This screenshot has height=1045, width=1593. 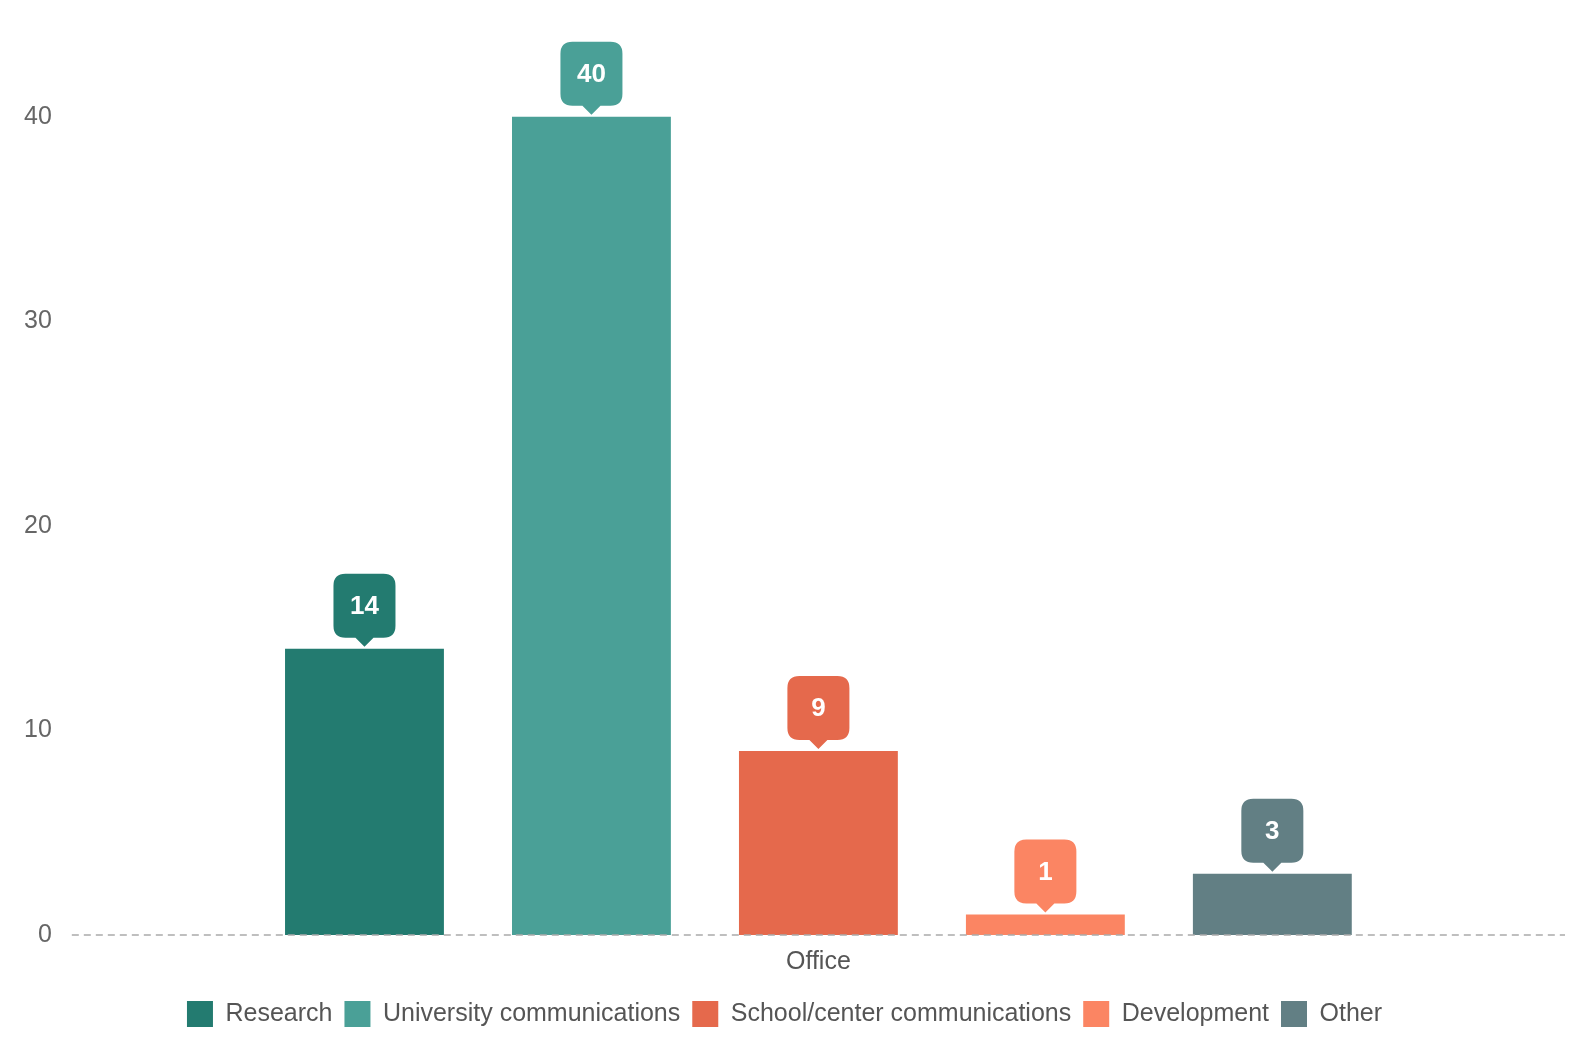 What do you see at coordinates (38, 319) in the screenshot?
I see `y-tick-label: 30` at bounding box center [38, 319].